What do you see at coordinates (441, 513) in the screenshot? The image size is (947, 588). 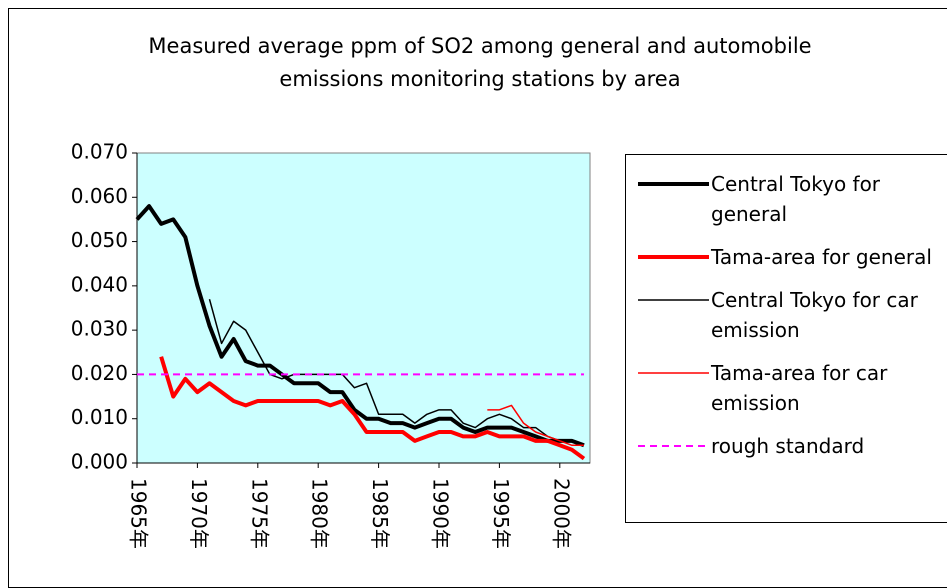 I see `x-tick-label: 1990年` at bounding box center [441, 513].